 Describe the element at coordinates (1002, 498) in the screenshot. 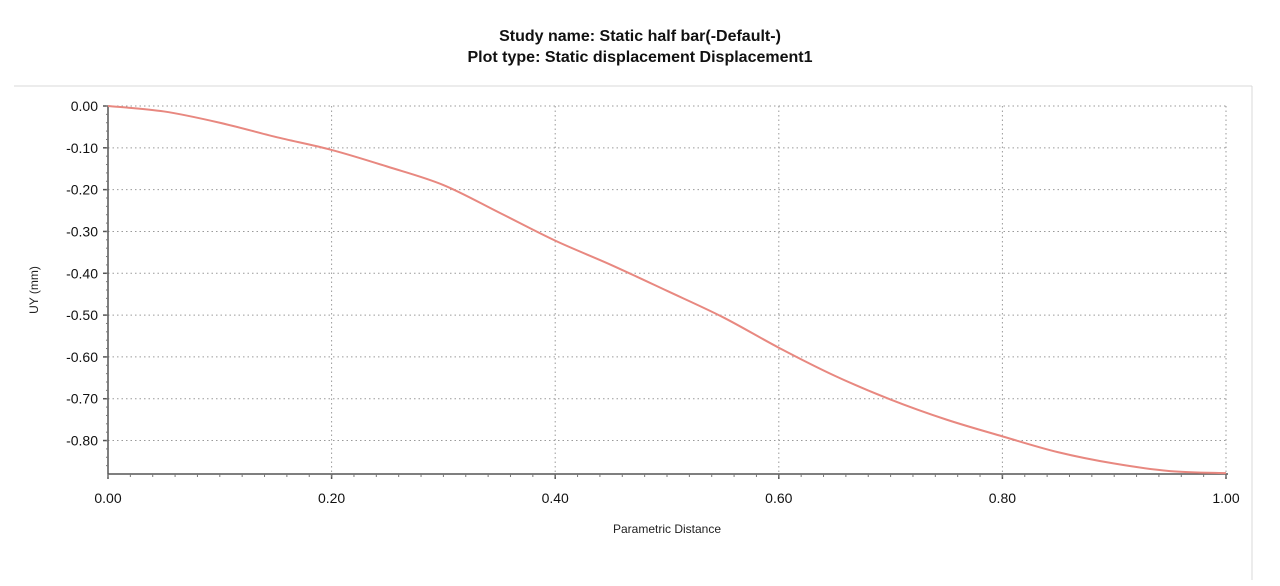

I see `x-tick-label: 0.80` at that location.